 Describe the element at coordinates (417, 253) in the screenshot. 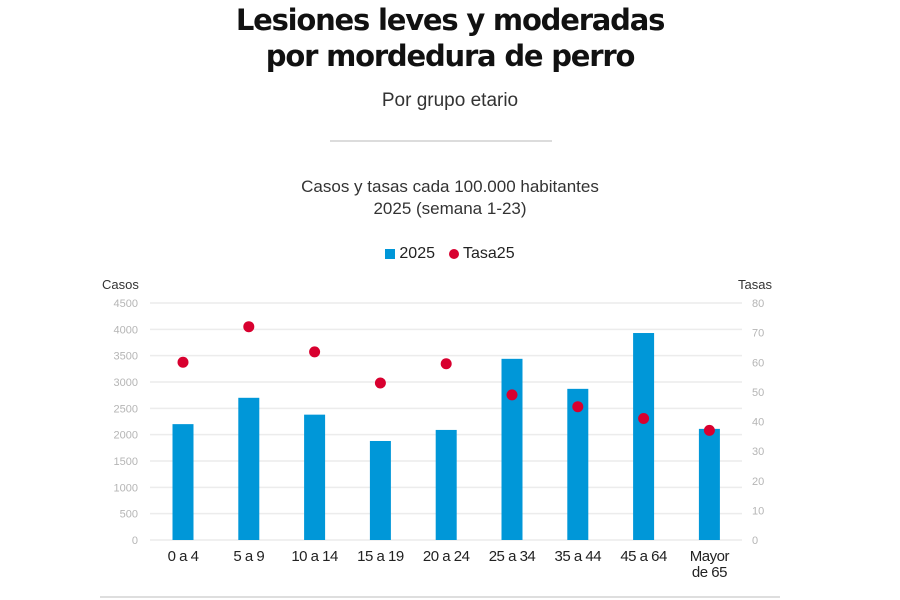

I see `legend-label-2025: 2025` at that location.